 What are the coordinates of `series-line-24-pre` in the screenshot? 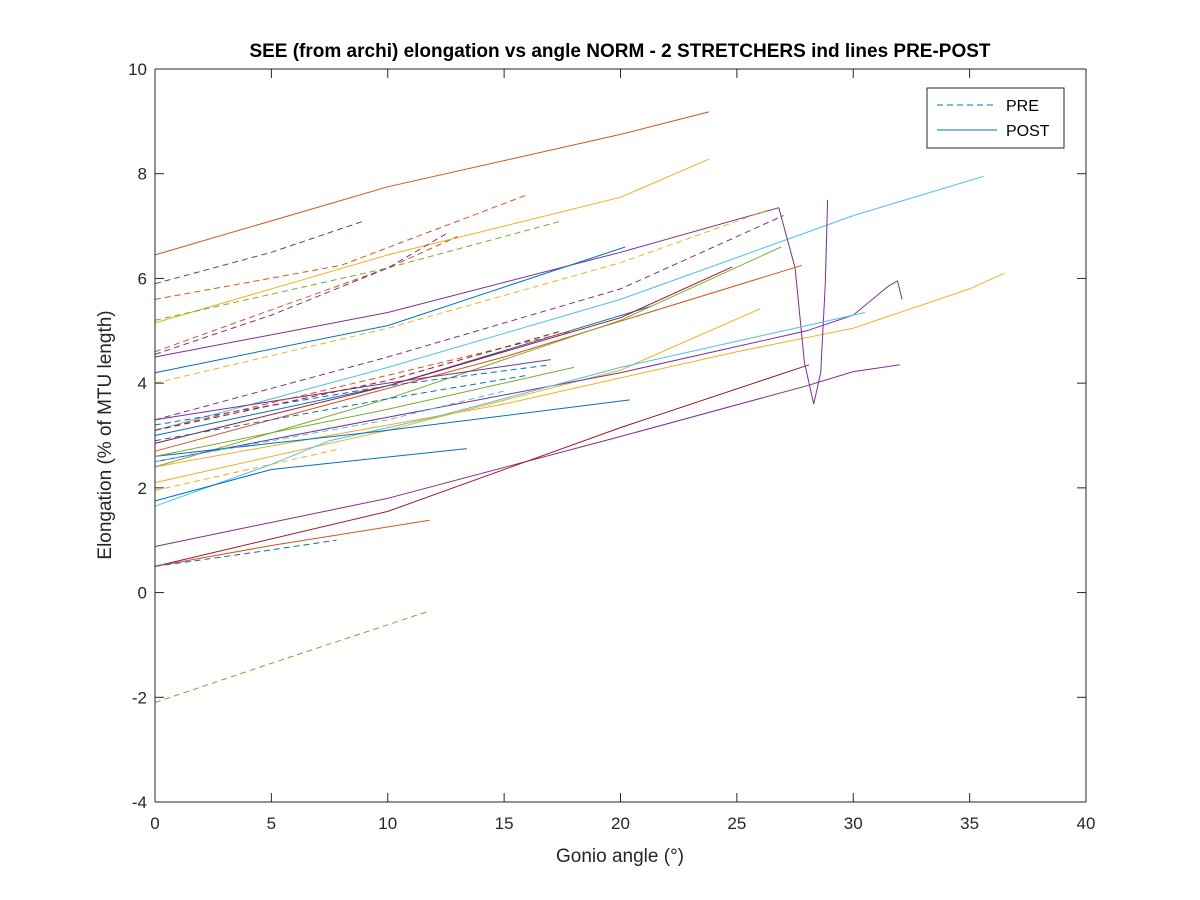 It's located at (306, 294).